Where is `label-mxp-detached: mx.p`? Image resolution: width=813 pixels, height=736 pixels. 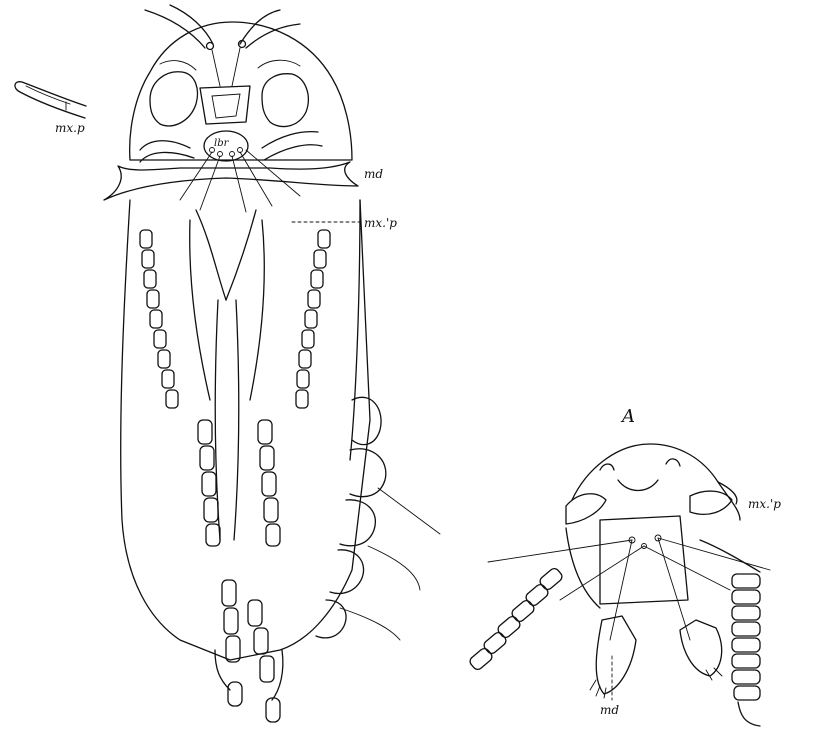 label-mxp-detached: mx.p is located at coordinates (70, 128).